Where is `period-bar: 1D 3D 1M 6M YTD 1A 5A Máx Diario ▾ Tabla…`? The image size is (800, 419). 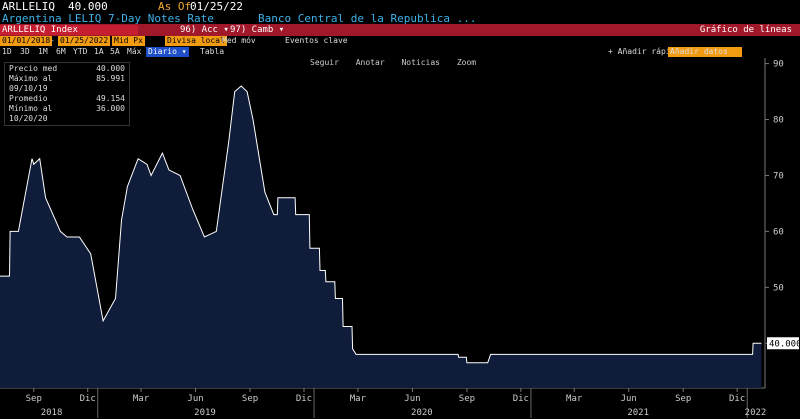 period-bar: 1D 3D 1M 6M YTD 1A 5A Máx Diario ▾ Tabla… is located at coordinates (400, 52).